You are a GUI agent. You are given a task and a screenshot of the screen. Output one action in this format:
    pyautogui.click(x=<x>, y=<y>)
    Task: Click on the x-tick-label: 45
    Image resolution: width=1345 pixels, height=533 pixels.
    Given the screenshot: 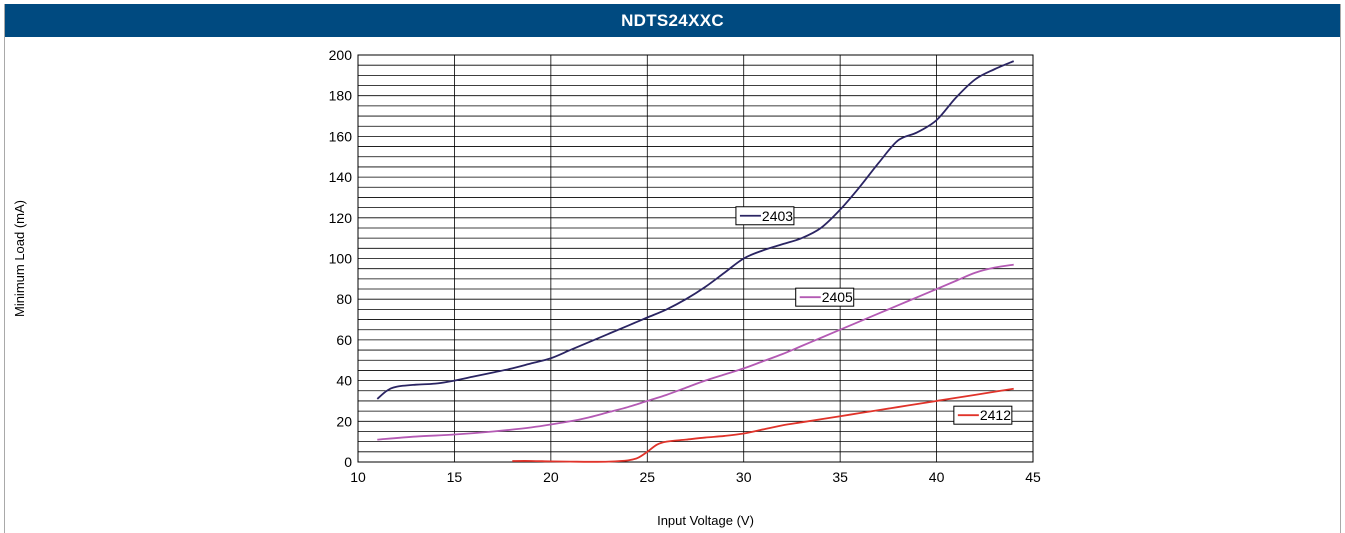 What is the action you would take?
    pyautogui.click(x=1033, y=477)
    